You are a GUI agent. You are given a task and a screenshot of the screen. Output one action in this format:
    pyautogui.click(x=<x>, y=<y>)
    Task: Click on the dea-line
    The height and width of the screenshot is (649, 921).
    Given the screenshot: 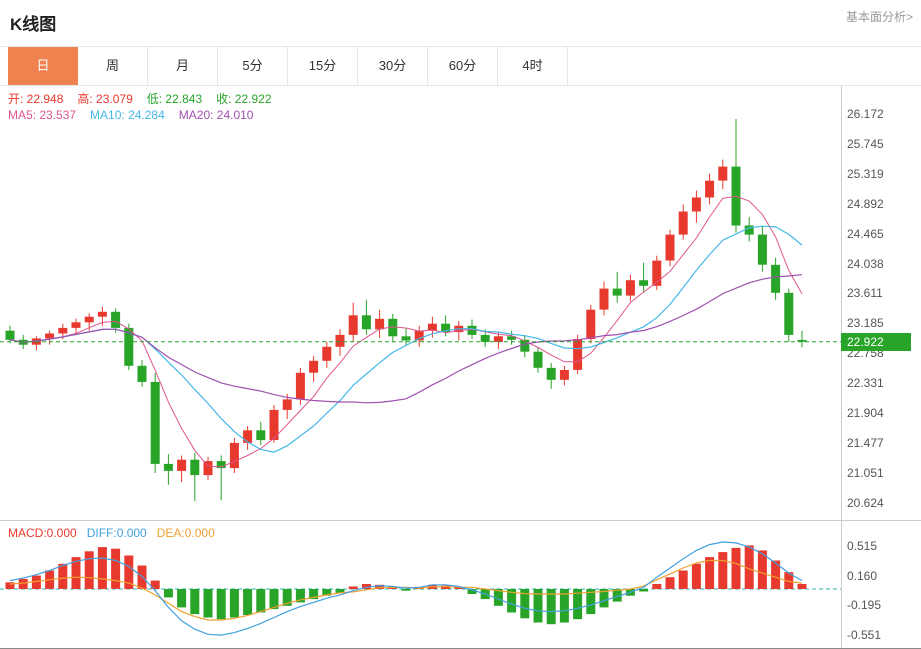 What is the action you would take?
    pyautogui.click(x=406, y=590)
    